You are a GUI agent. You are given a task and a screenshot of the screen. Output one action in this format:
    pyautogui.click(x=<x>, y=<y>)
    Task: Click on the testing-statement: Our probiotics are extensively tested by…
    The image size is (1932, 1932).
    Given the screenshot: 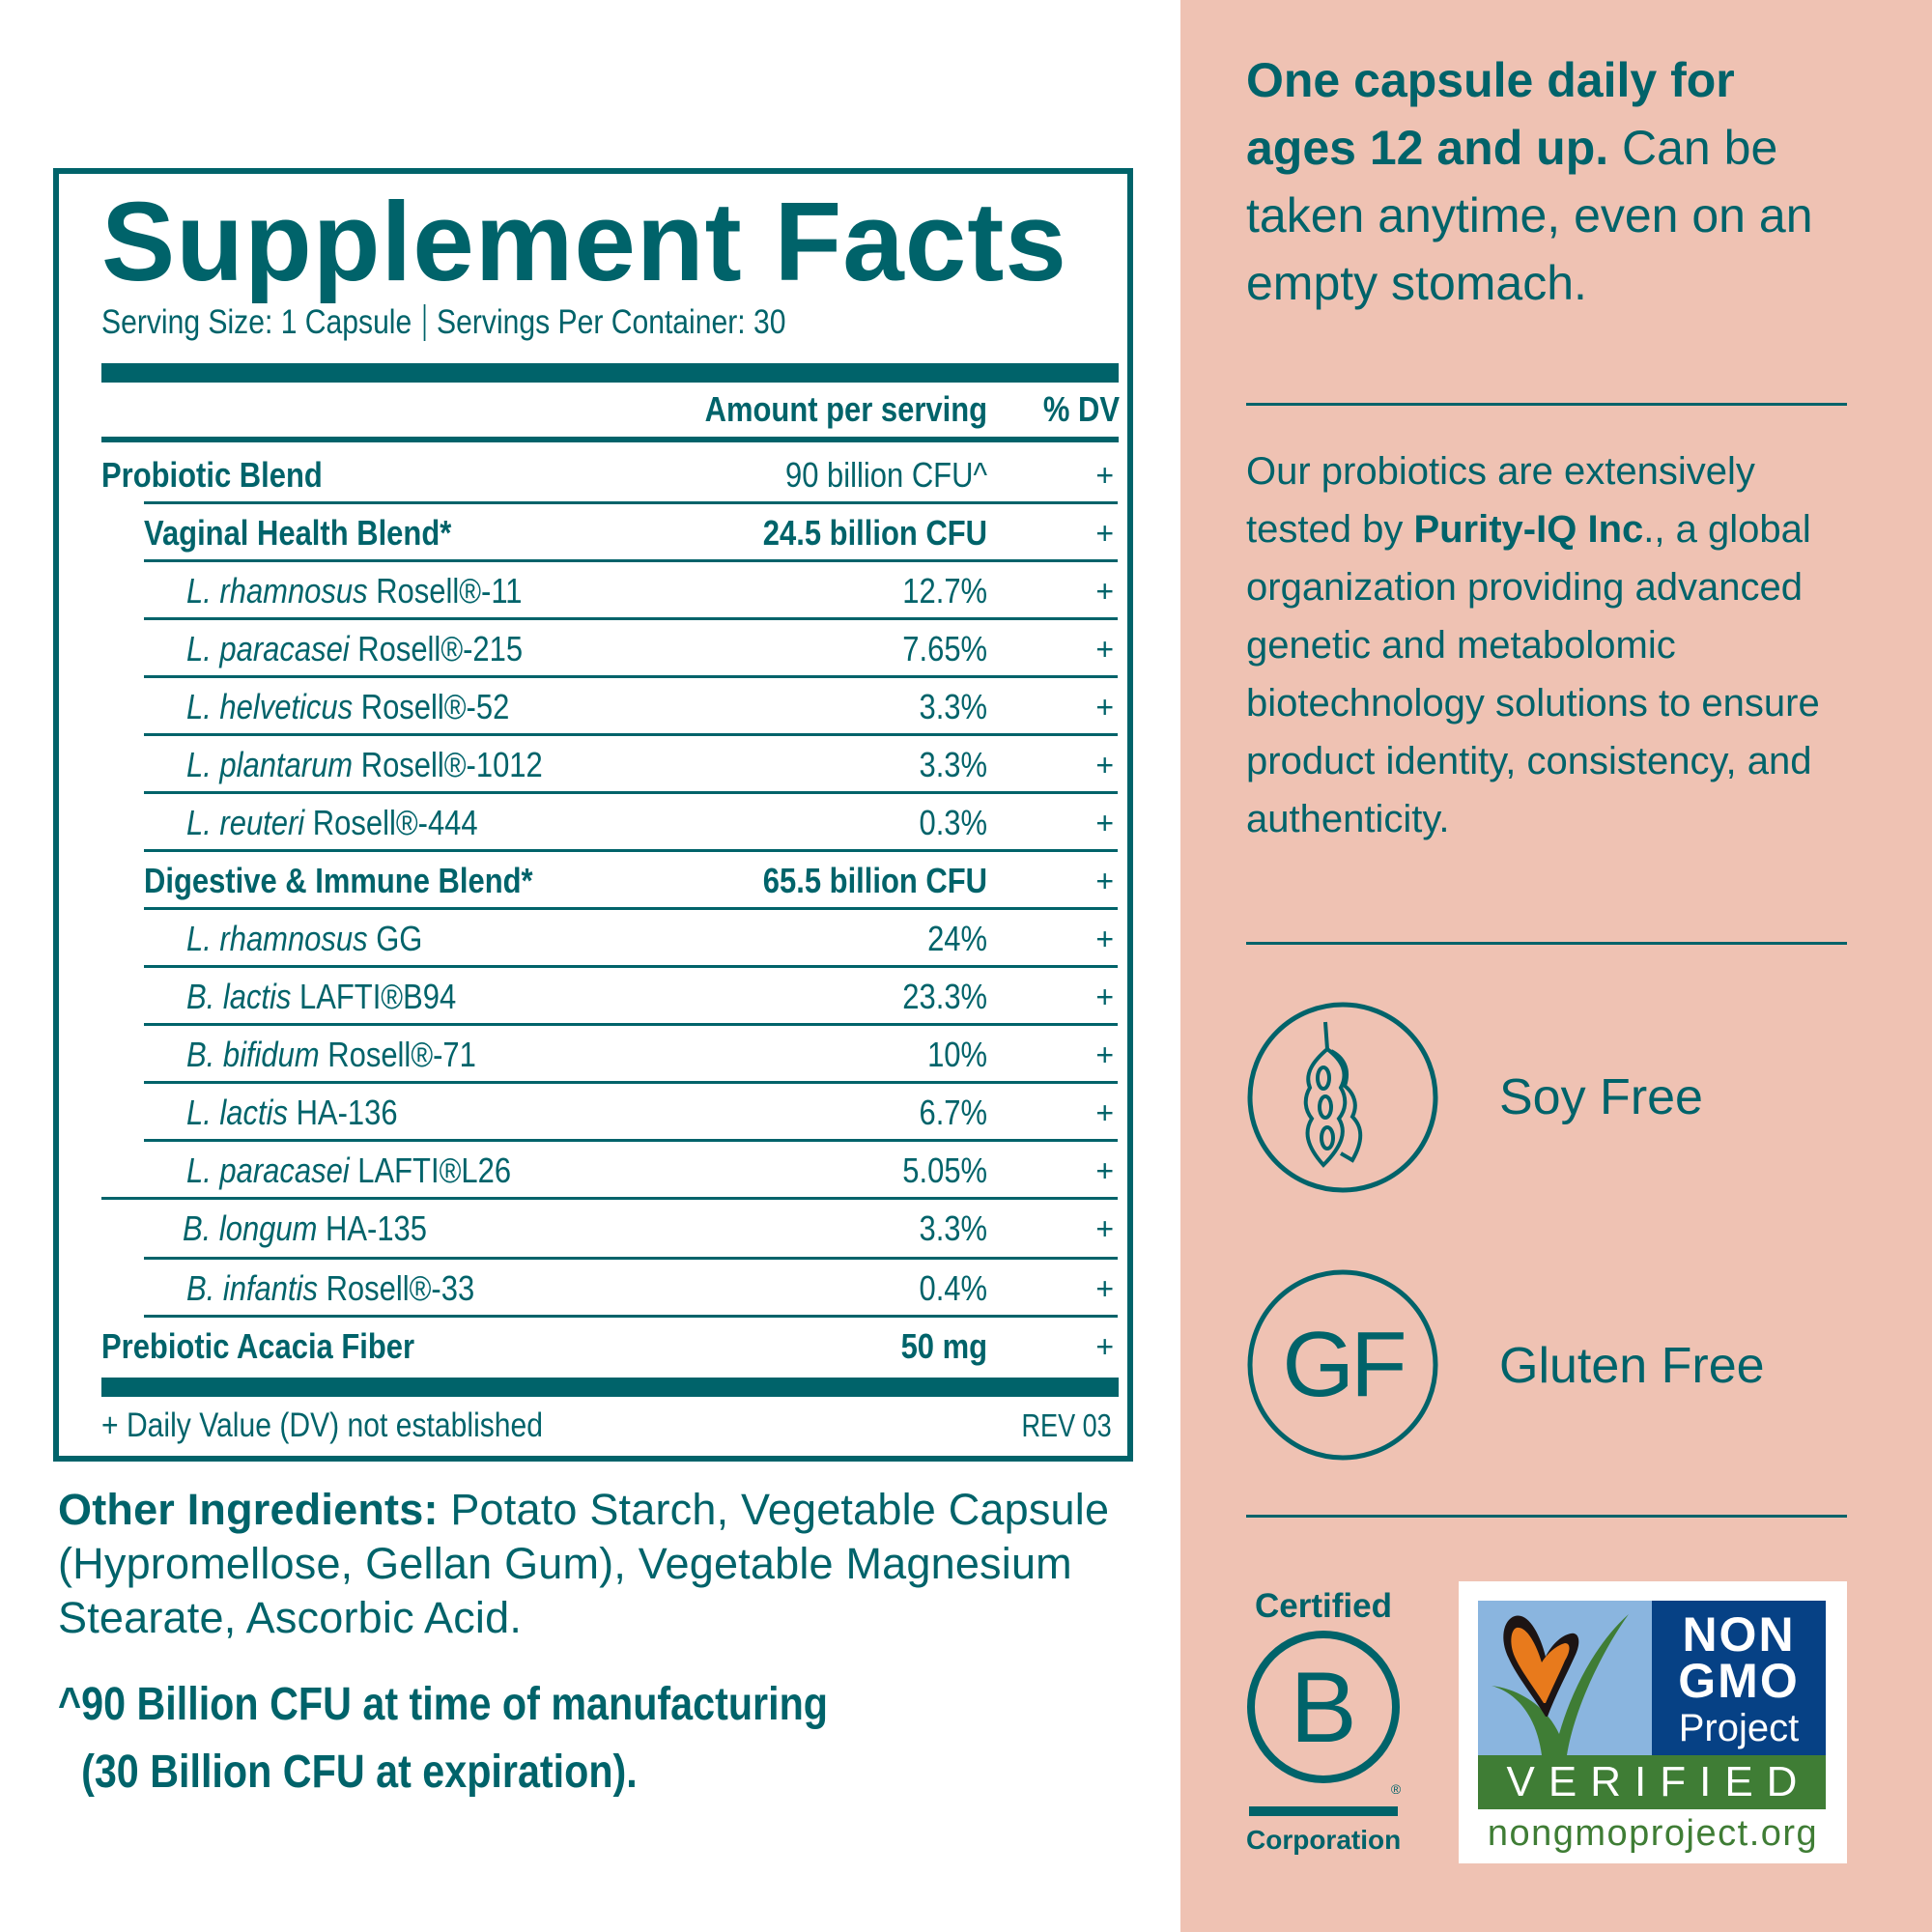 What is the action you would take?
    pyautogui.click(x=1533, y=645)
    